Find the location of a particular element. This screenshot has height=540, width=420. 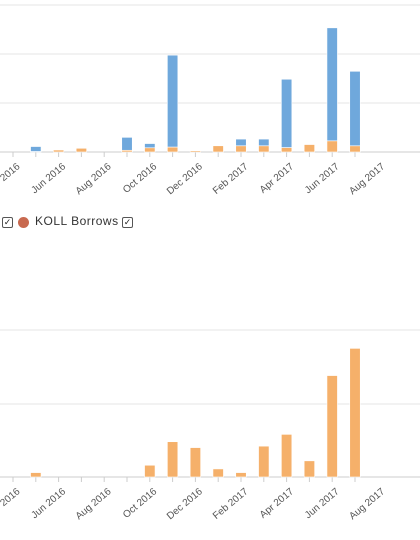

legend-checkbox-koll-borrows: ✓ is located at coordinates (127, 222).